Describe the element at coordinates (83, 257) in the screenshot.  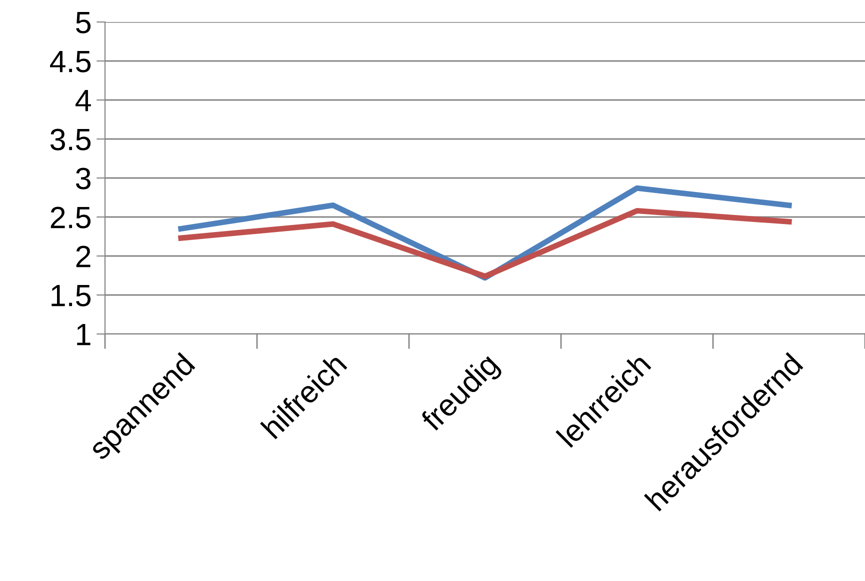
I see `y-tick-label: 2` at that location.